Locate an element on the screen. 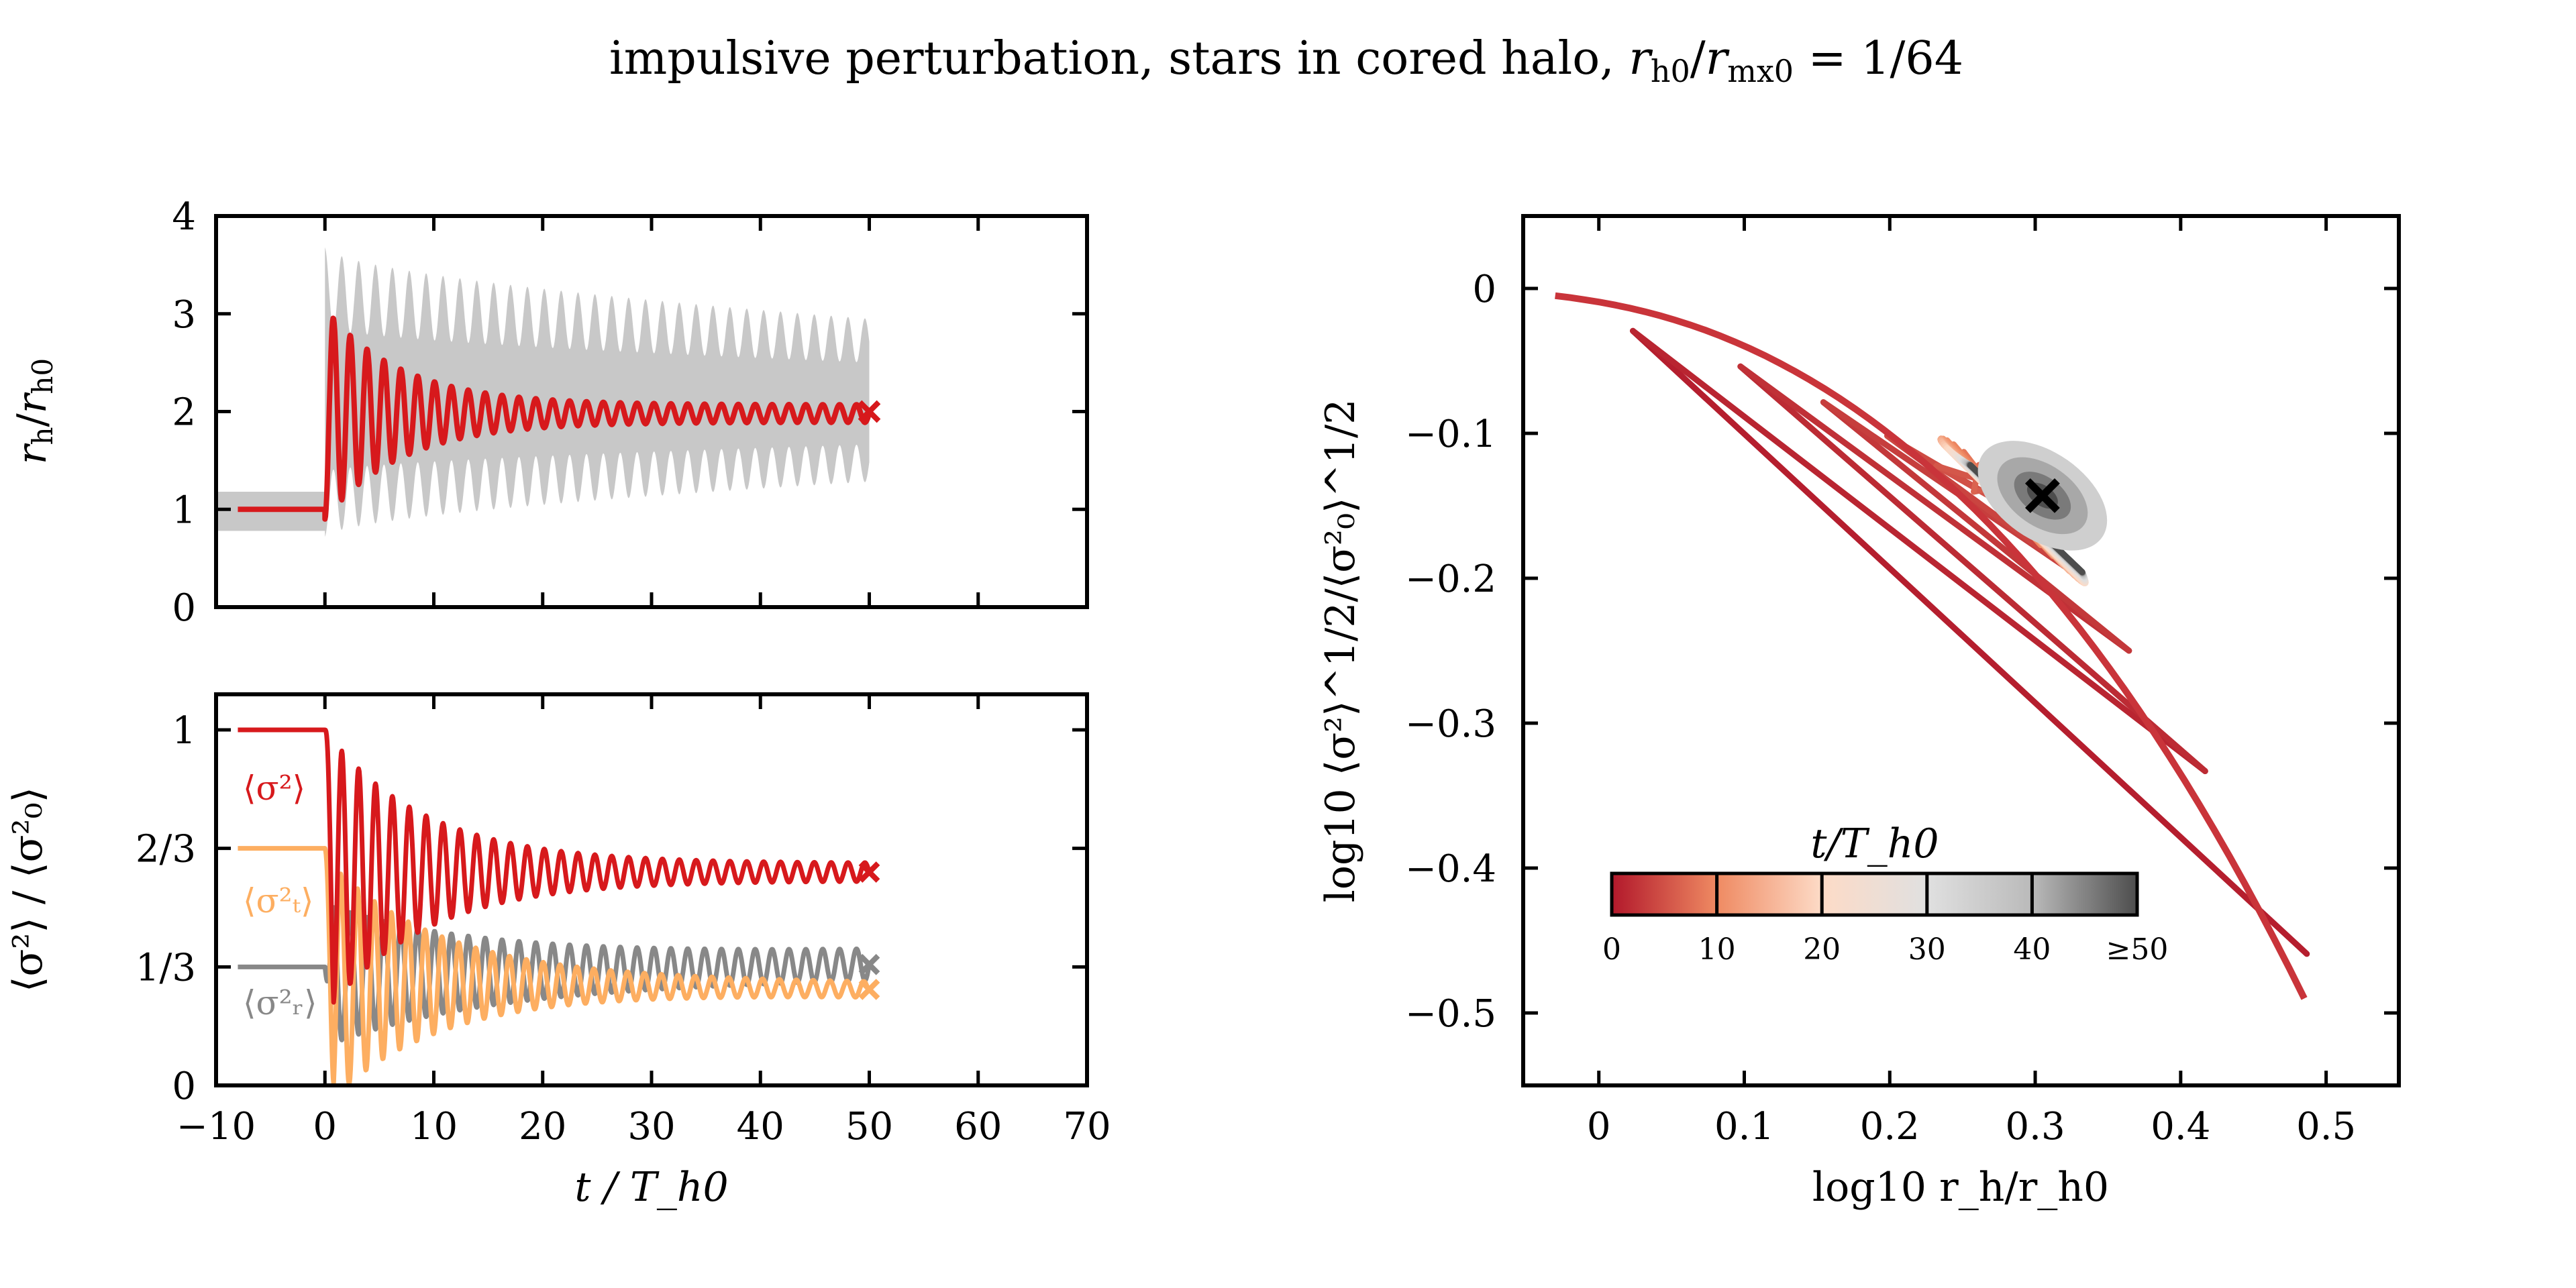 The image size is (2576, 1288). top-left-panel: 0 1 2 3 4 rh/rh0 is located at coordinates (549, 412).